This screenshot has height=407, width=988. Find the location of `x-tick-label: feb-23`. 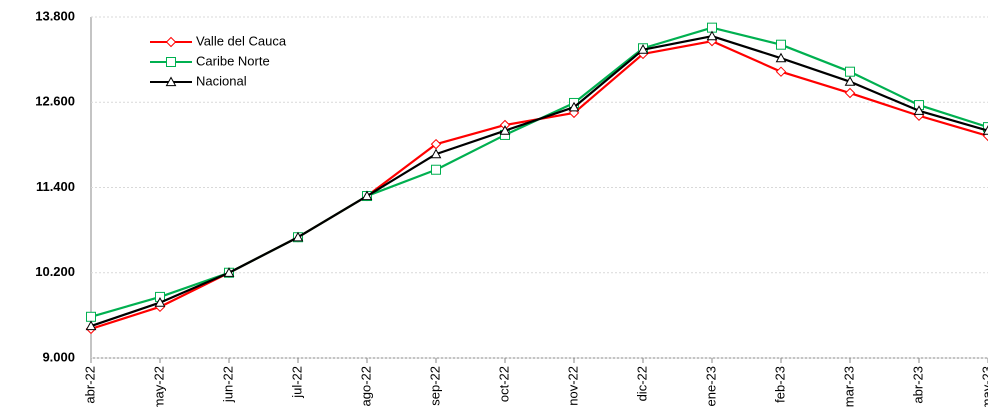

x-tick-label: feb-23 is located at coordinates (779, 384).